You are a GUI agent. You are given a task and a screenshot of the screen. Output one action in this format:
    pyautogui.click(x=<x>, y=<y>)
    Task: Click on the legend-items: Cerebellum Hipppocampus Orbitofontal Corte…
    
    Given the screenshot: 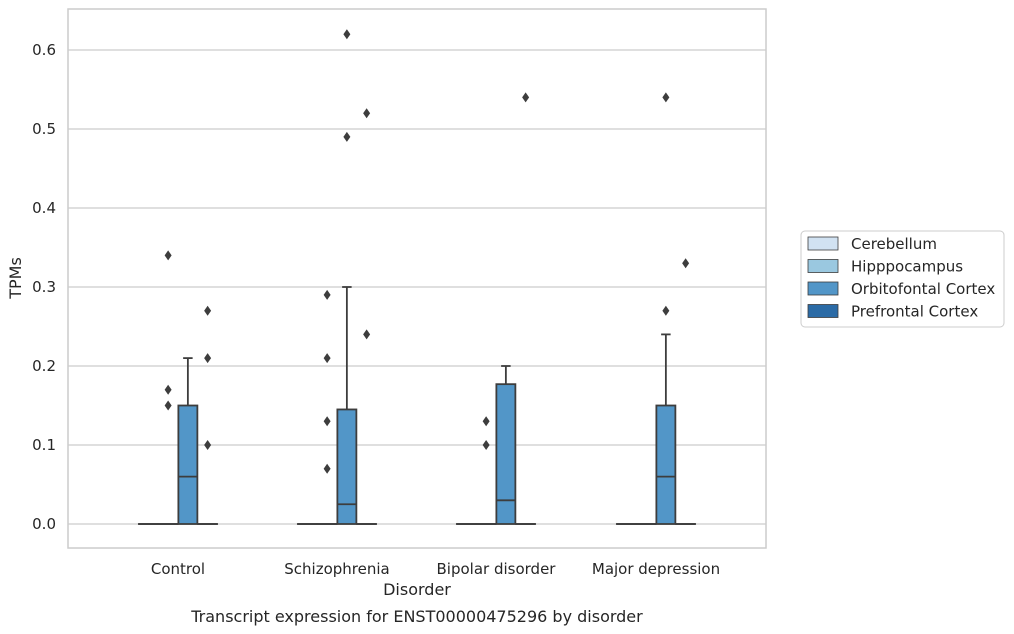 What is the action you would take?
    pyautogui.click(x=901, y=278)
    